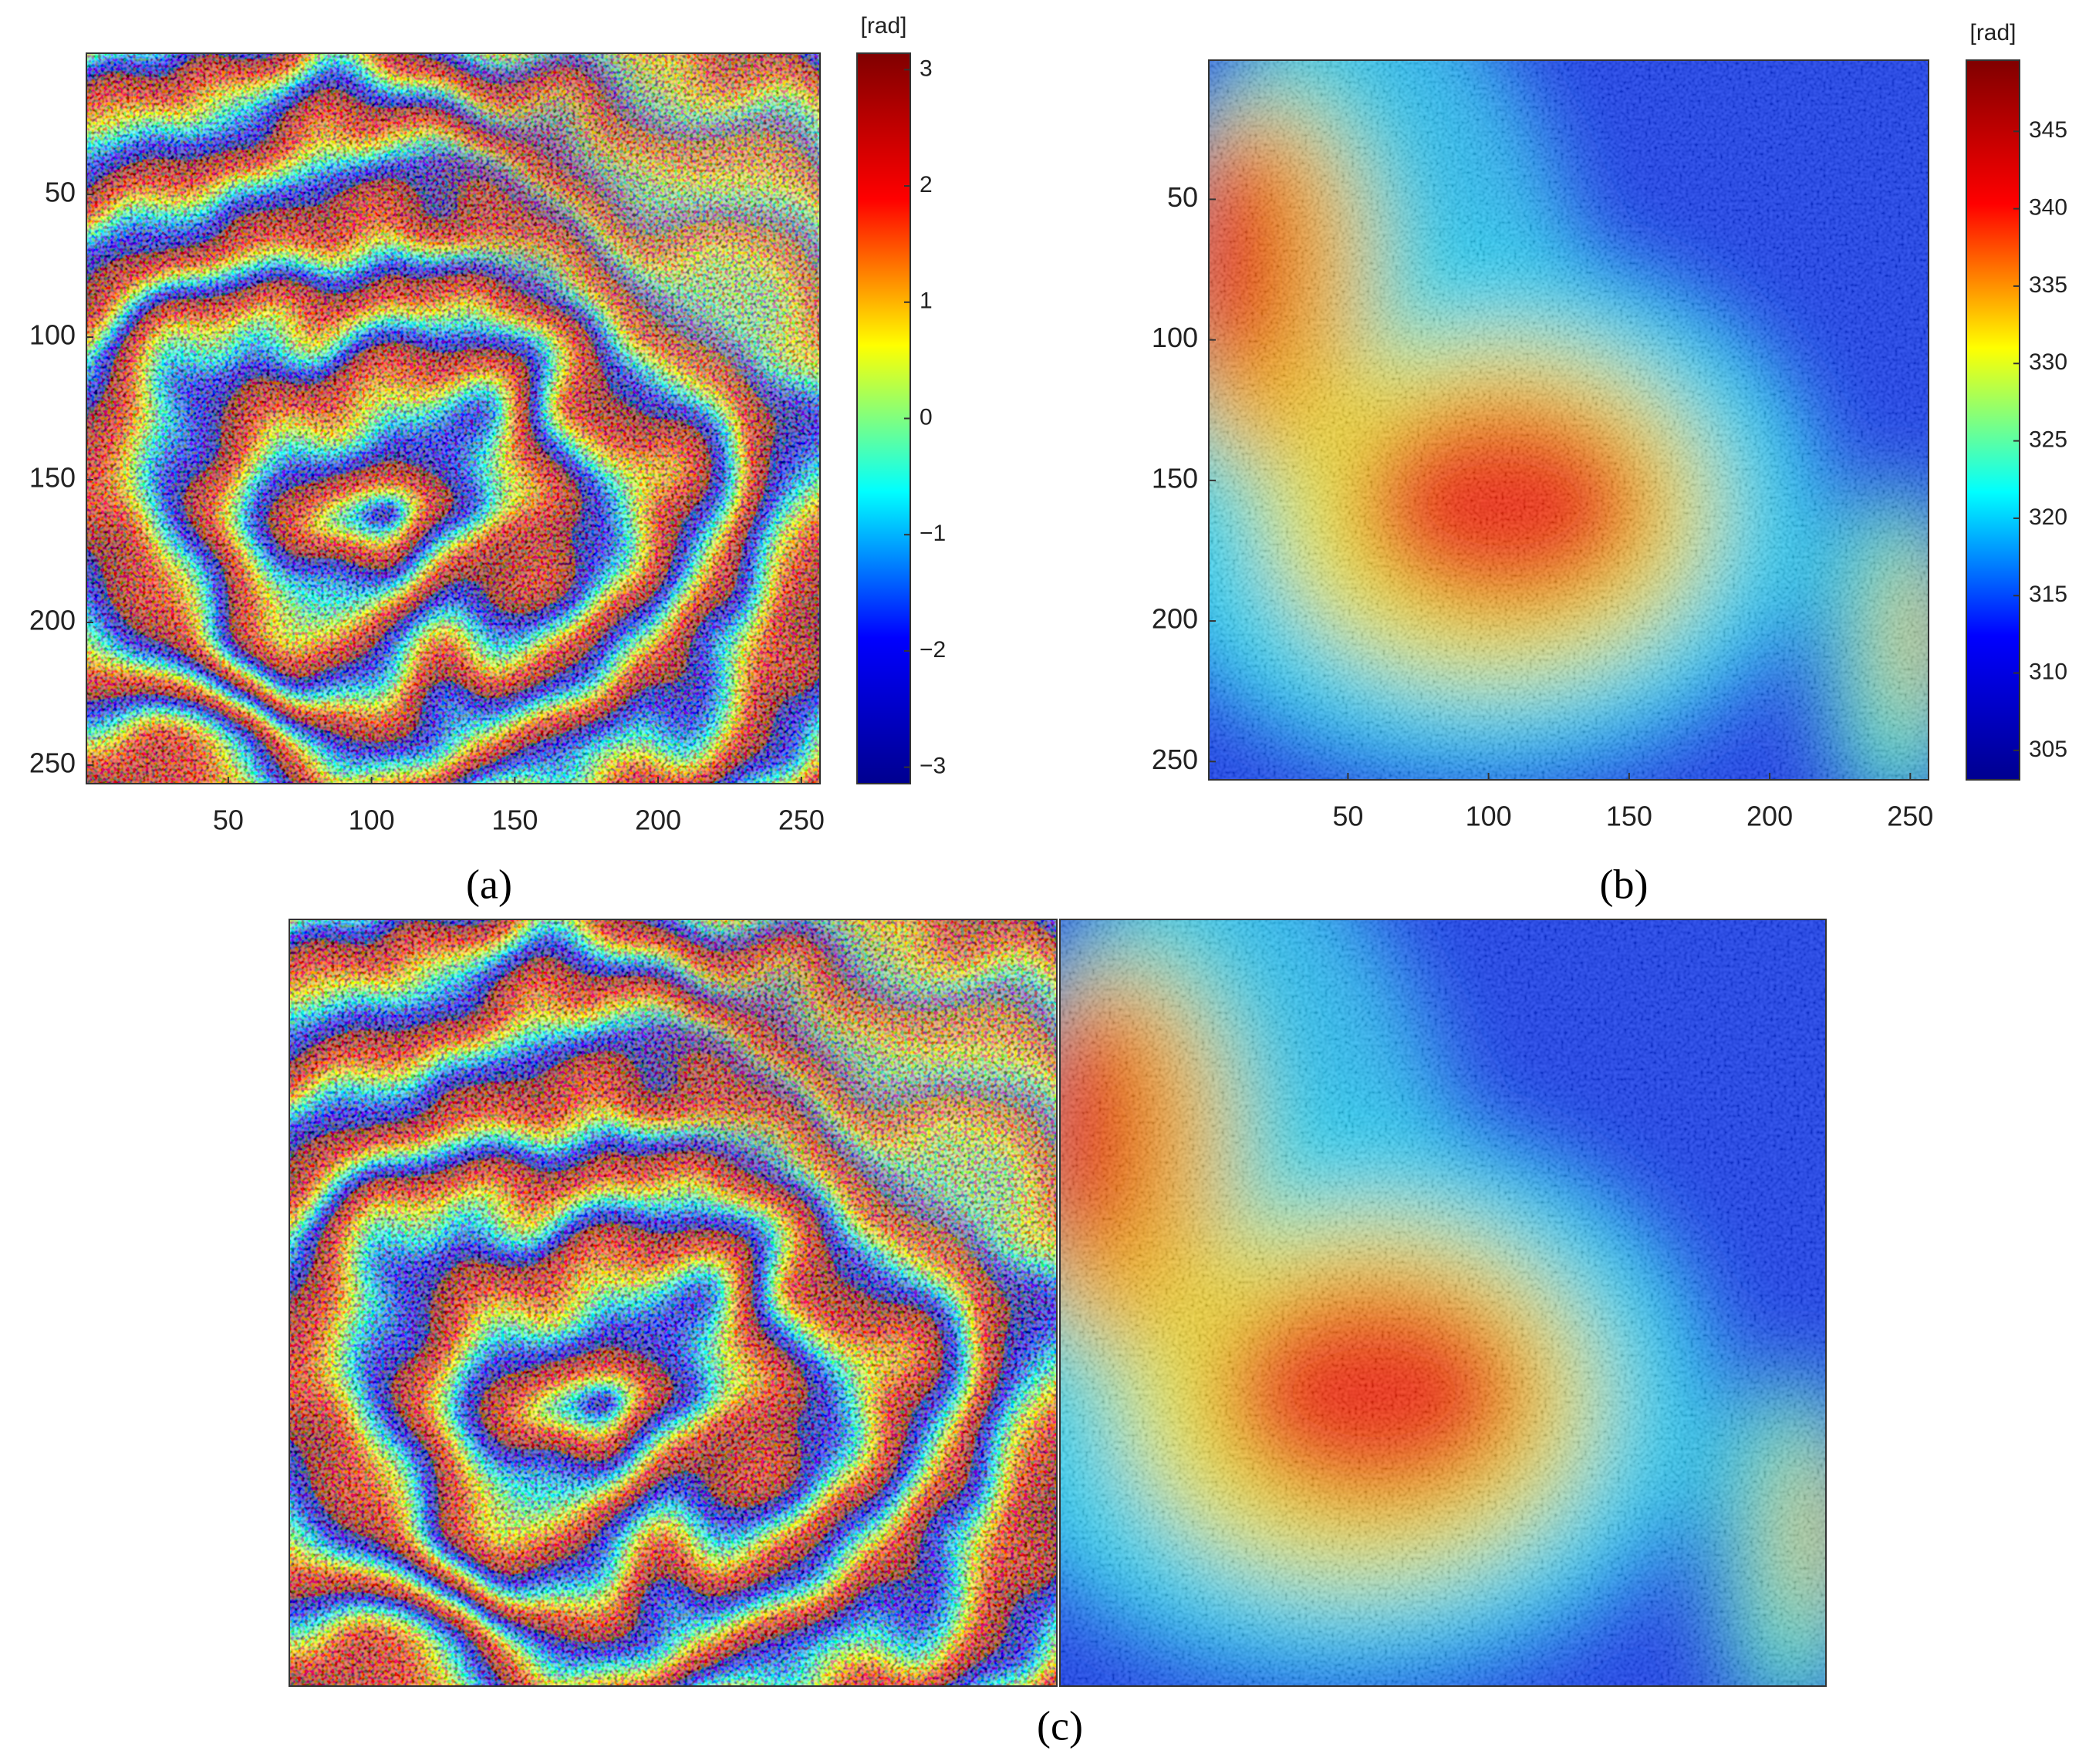 This screenshot has width=2089, height=1764. I want to click on panel-label: (b), so click(1624, 884).